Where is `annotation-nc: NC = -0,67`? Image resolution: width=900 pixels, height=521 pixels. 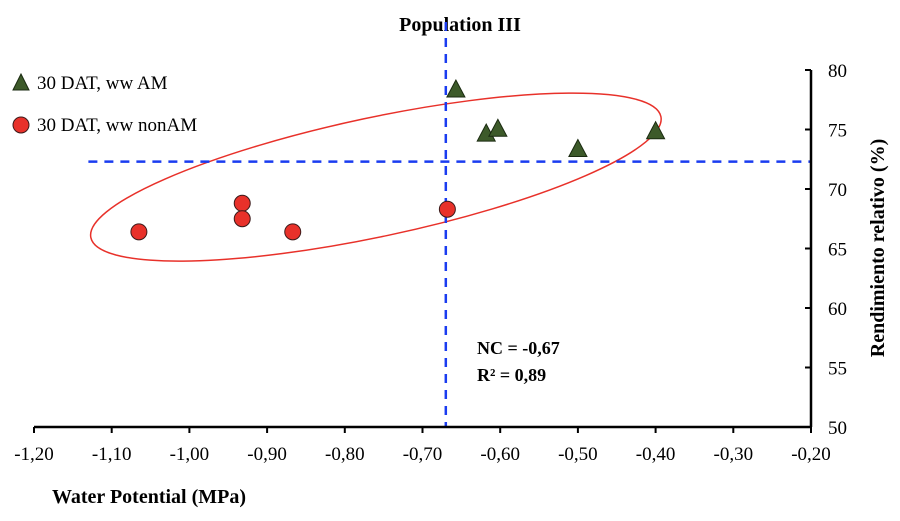
annotation-nc: NC = -0,67 is located at coordinates (518, 348).